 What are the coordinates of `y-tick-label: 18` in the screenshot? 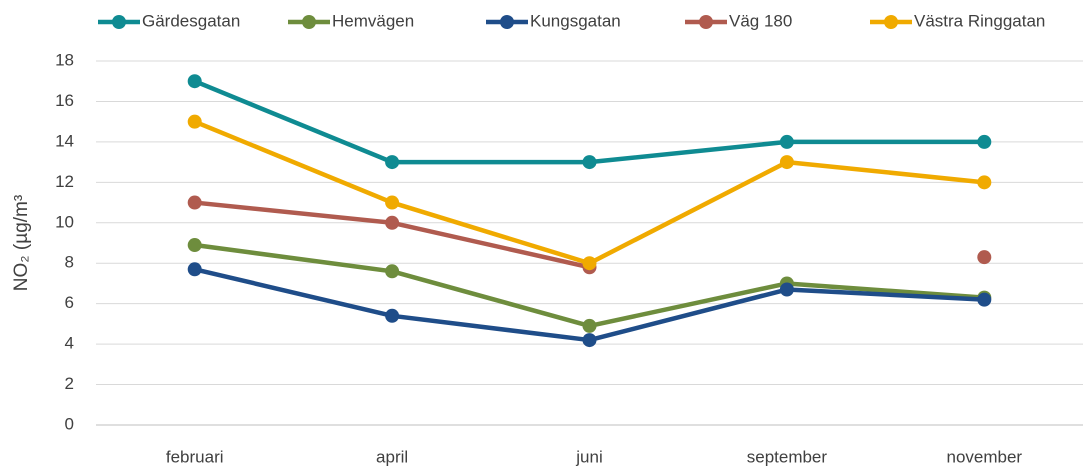 It's located at (64, 59).